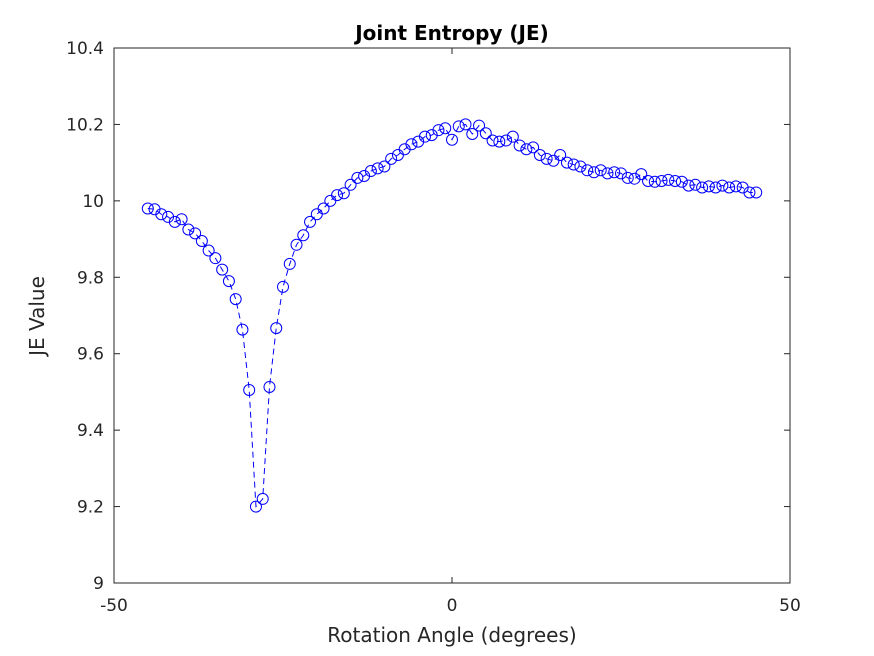 This screenshot has width=874, height=656. What do you see at coordinates (98, 584) in the screenshot?
I see `y-tick-label: 9` at bounding box center [98, 584].